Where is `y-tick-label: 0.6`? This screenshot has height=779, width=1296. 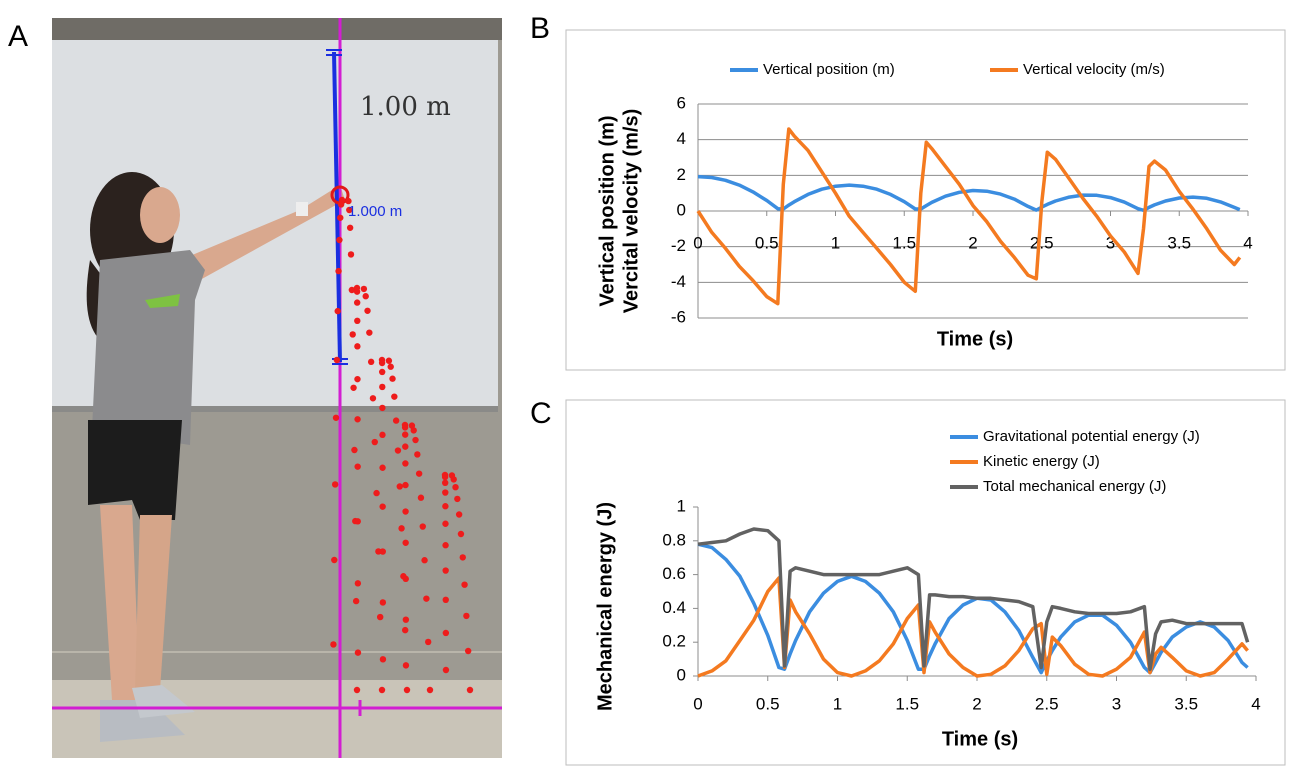
y-tick-label: 0.6 is located at coordinates (674, 573).